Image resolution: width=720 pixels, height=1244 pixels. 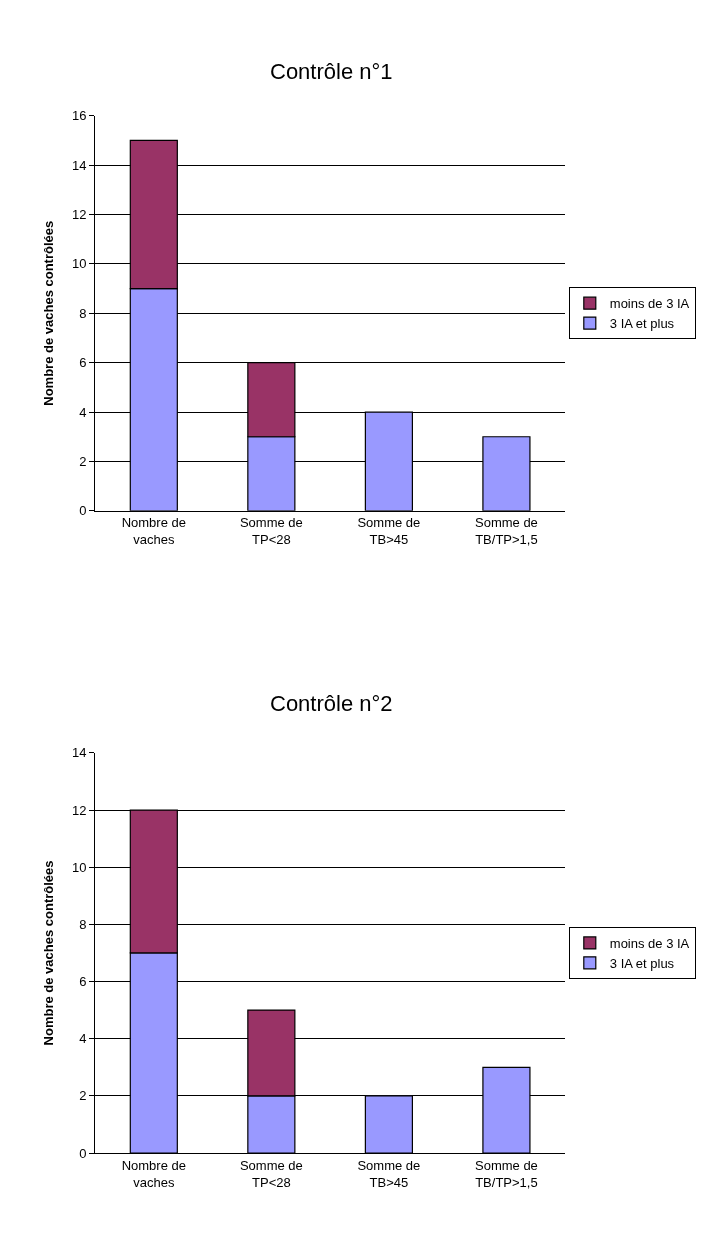 What do you see at coordinates (331, 71) in the screenshot?
I see `chart-title: Contrôle n°1` at bounding box center [331, 71].